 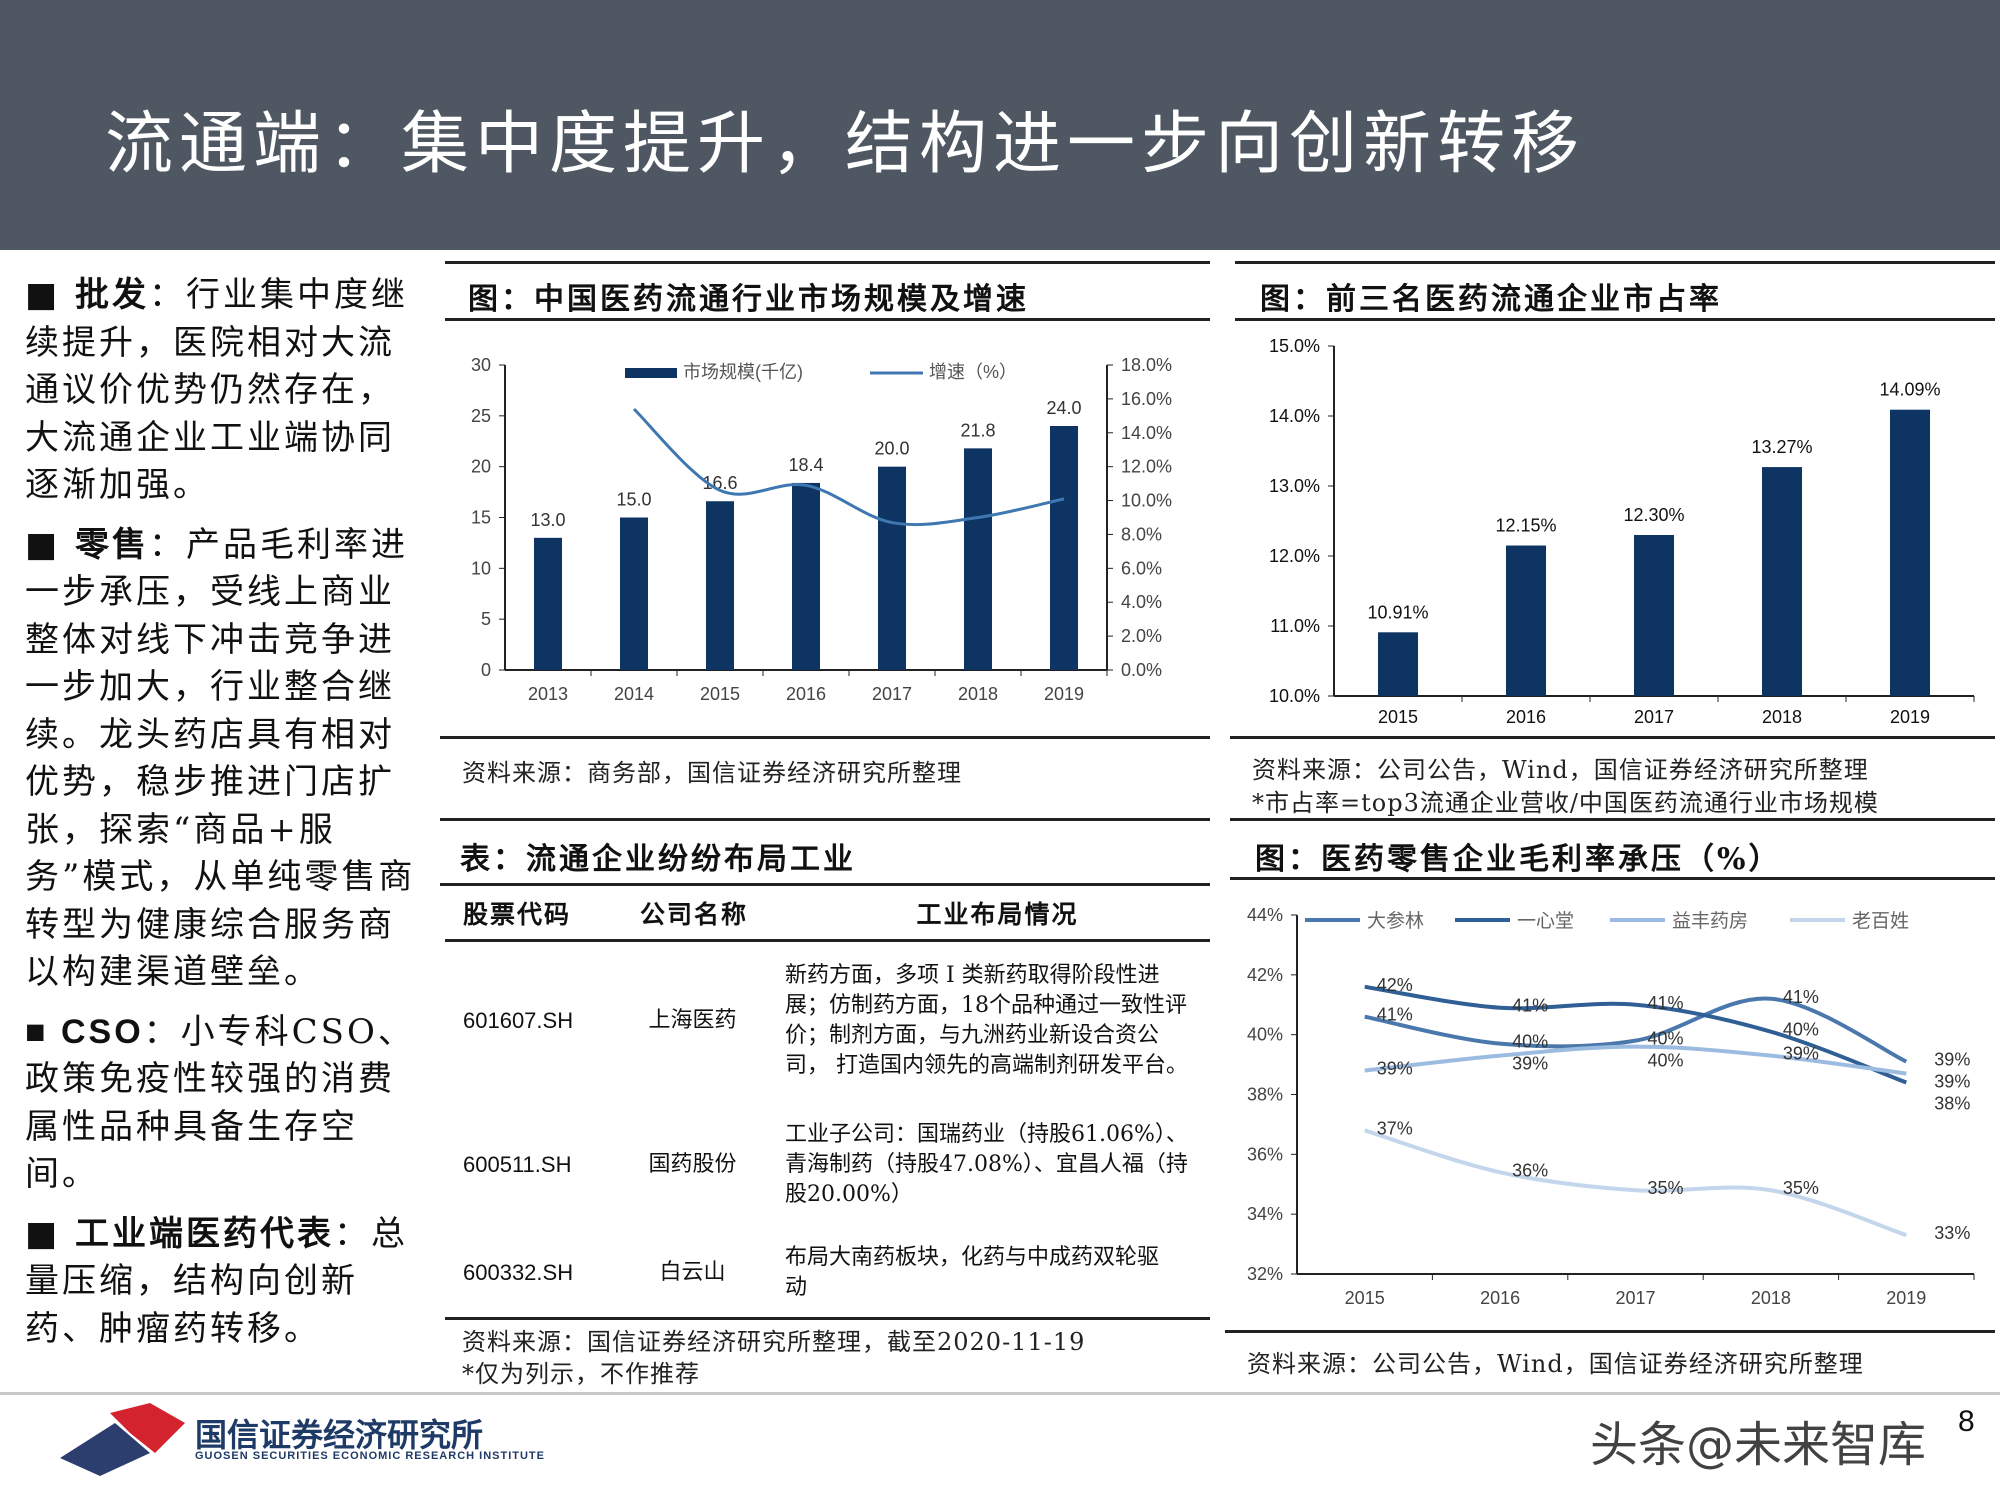 What do you see at coordinates (634, 593) in the screenshot?
I see `bar-2014` at bounding box center [634, 593].